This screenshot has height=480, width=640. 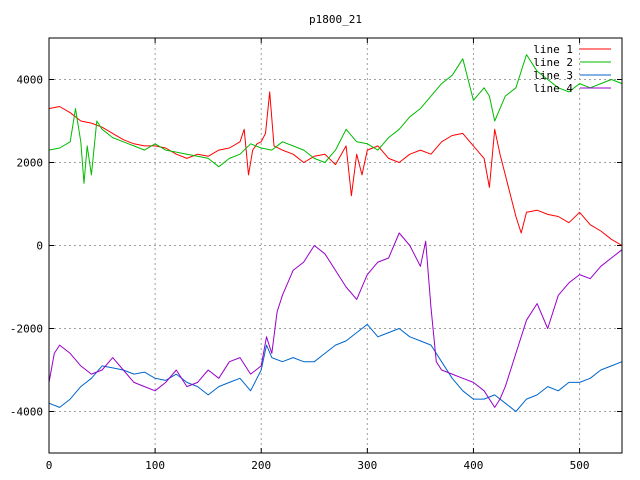 I want to click on legend-label-1: line 1, so click(x=553, y=49).